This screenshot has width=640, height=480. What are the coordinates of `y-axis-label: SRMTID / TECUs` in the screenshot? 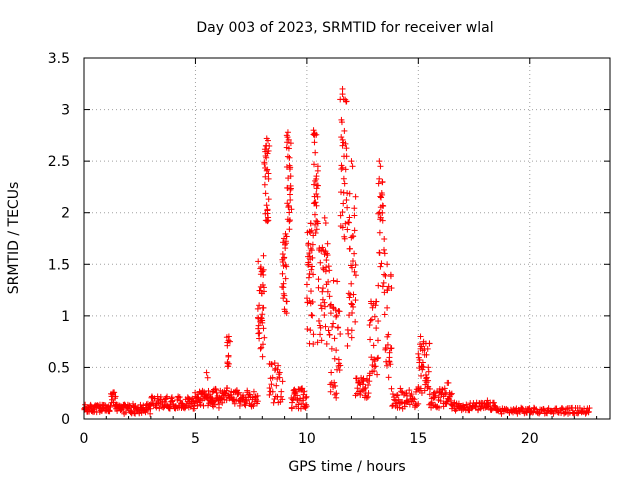 It's located at (14, 238).